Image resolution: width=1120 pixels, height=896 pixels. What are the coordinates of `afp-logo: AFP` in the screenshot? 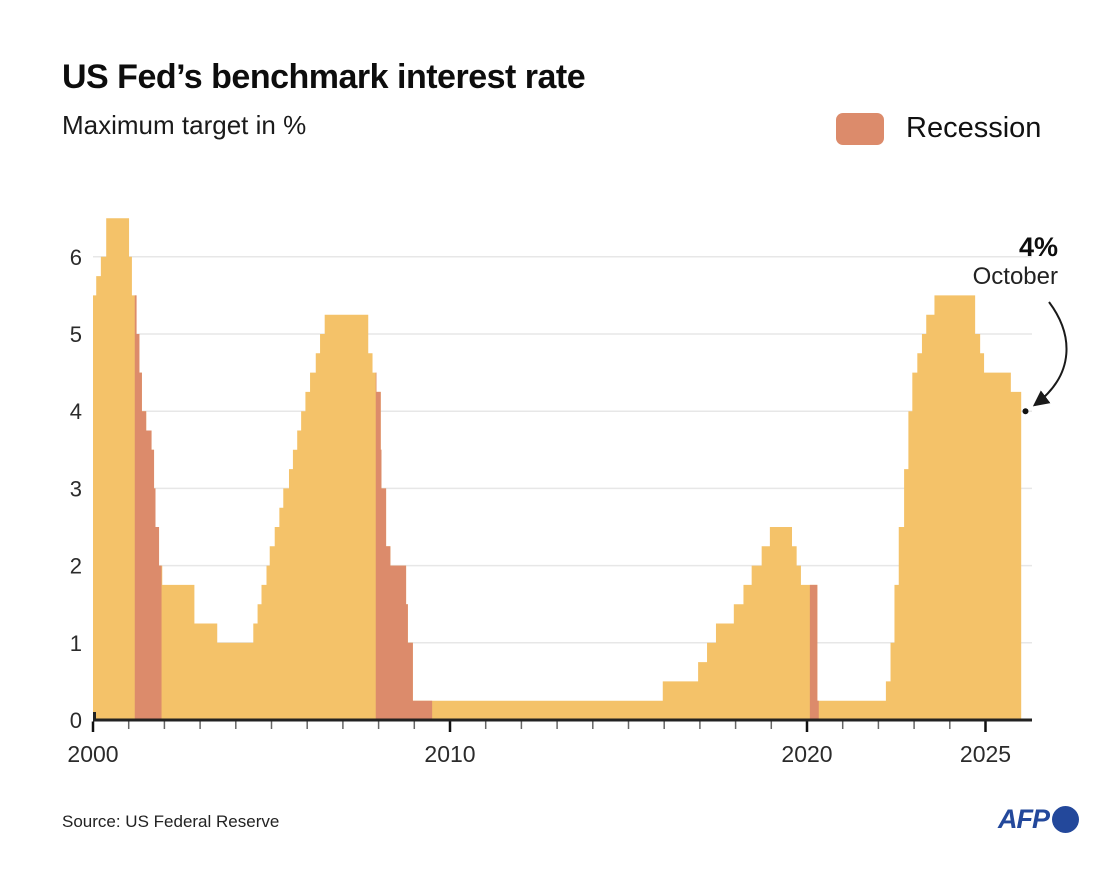 It's located at (1038, 819).